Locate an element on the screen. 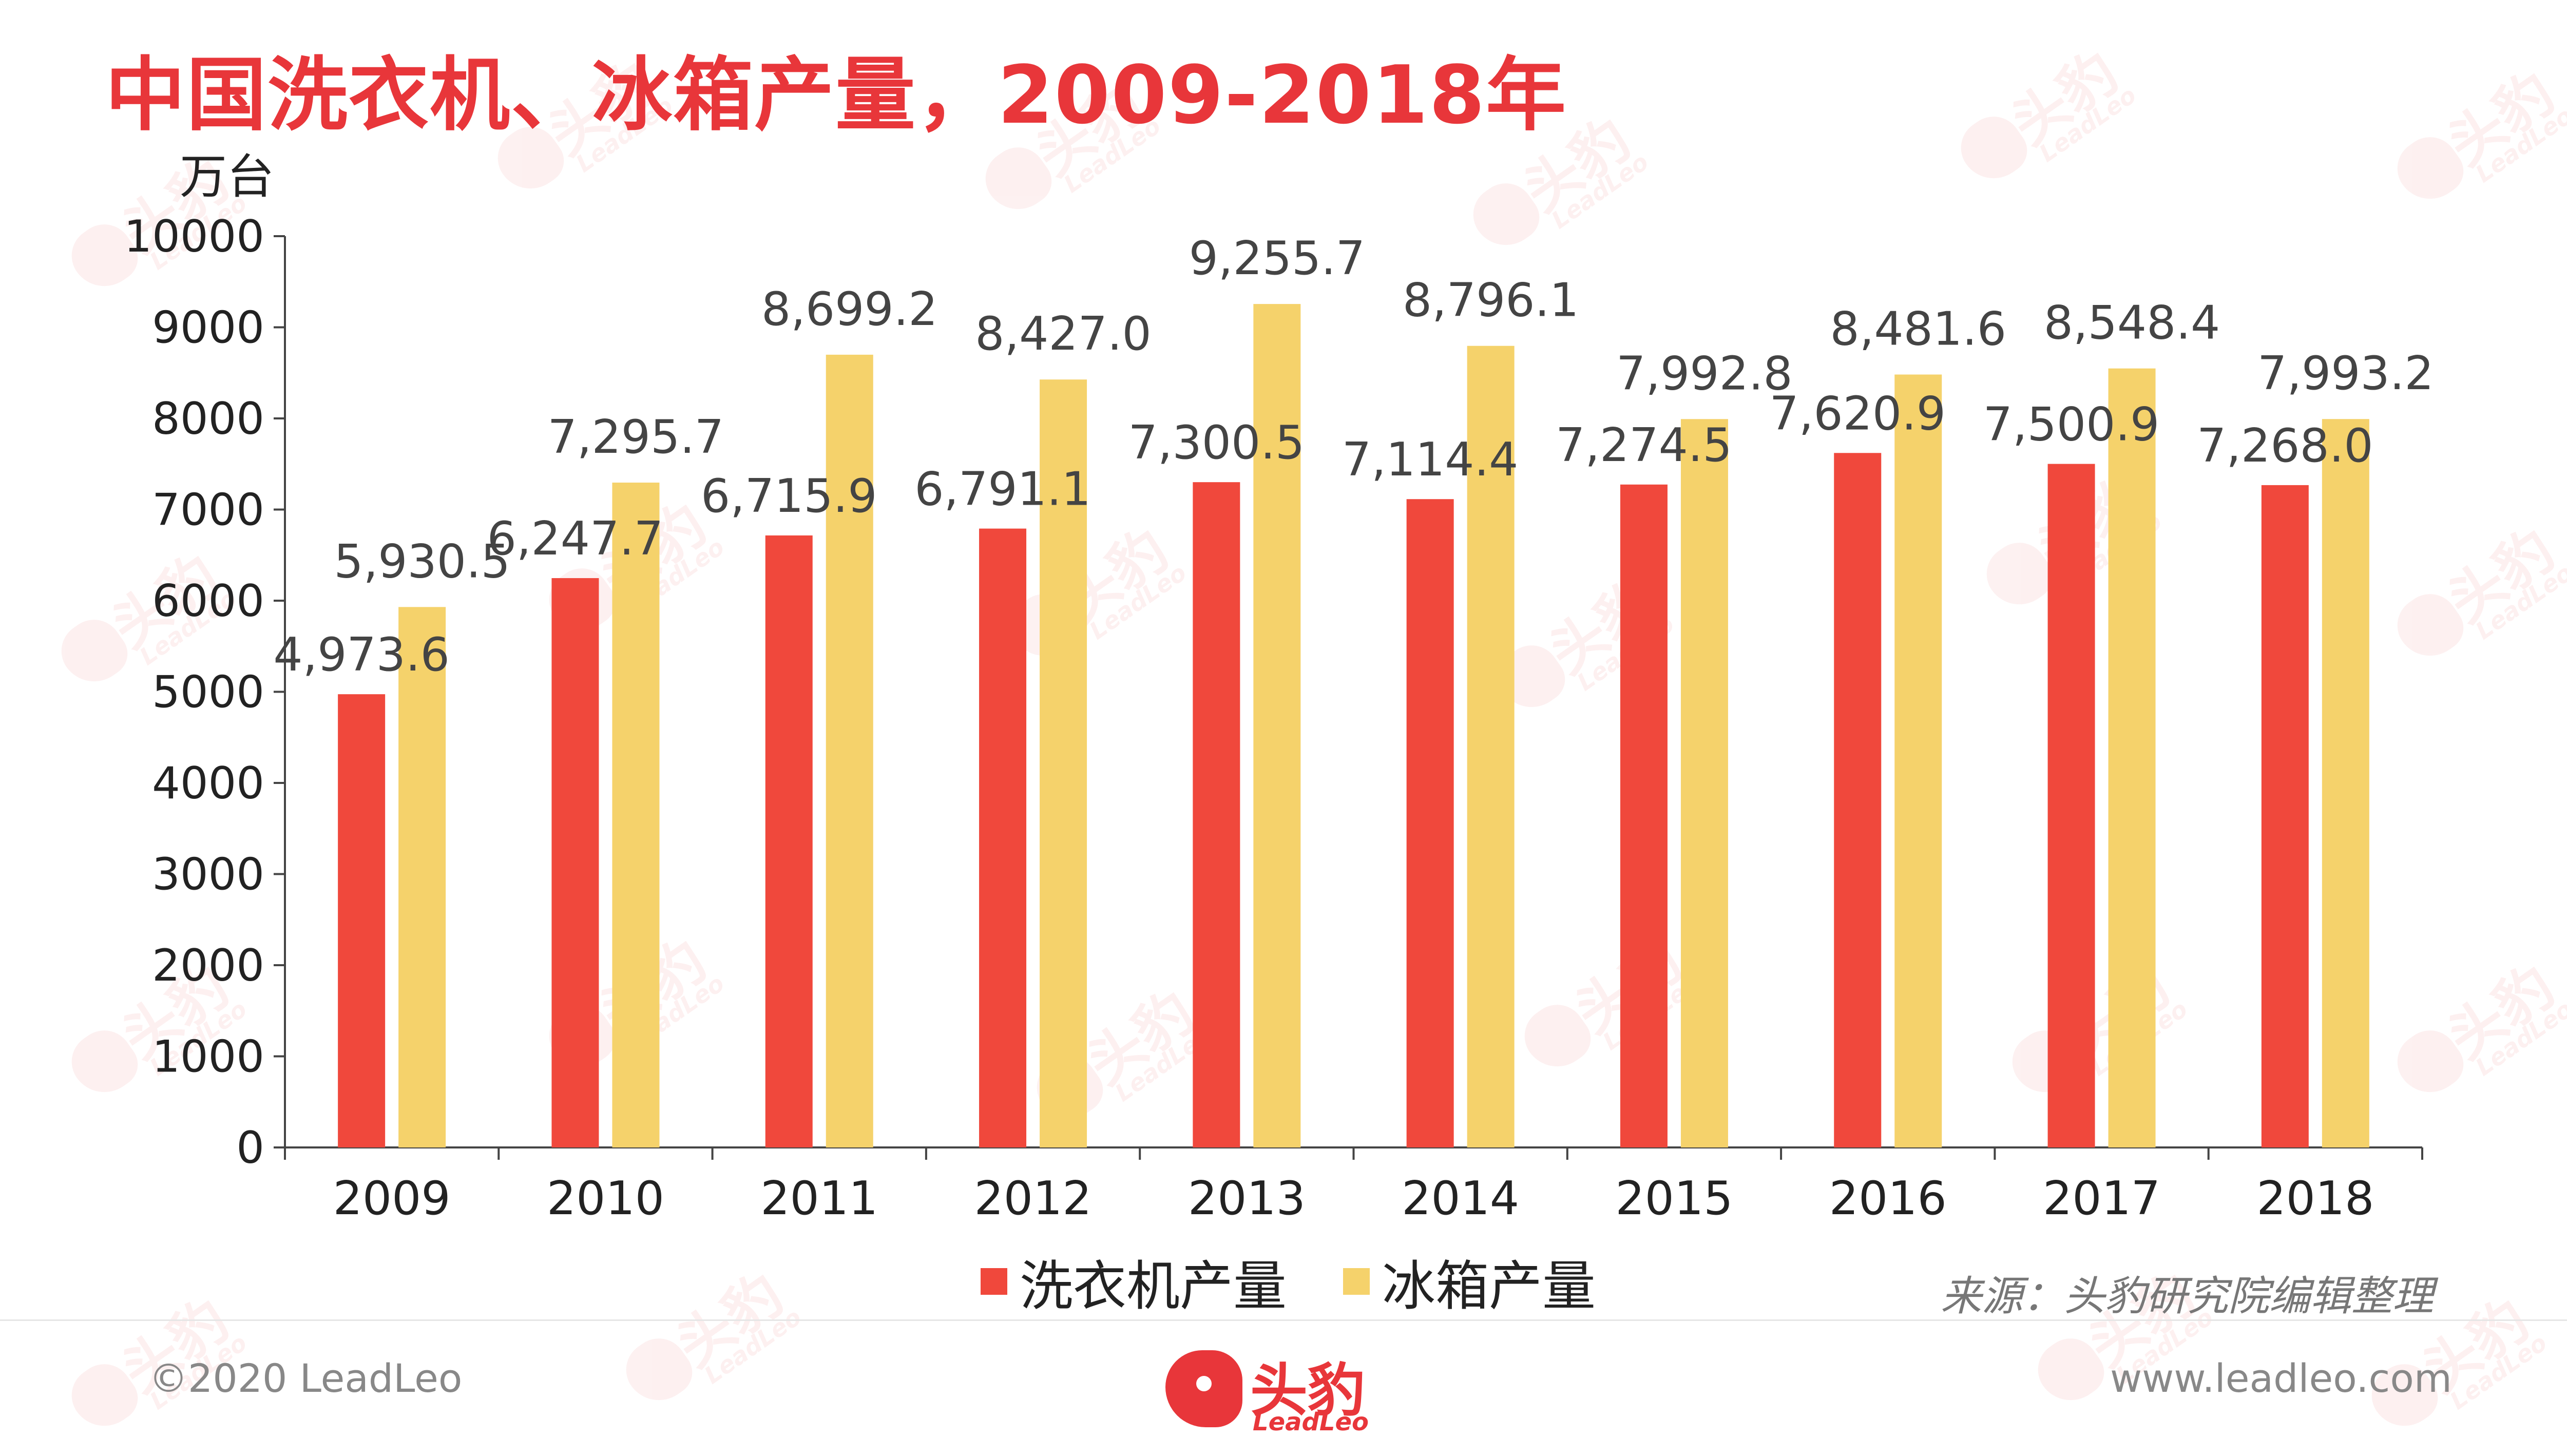 This screenshot has width=2567, height=1456. data-label-washer-2015: 7,274.5 is located at coordinates (1644, 445).